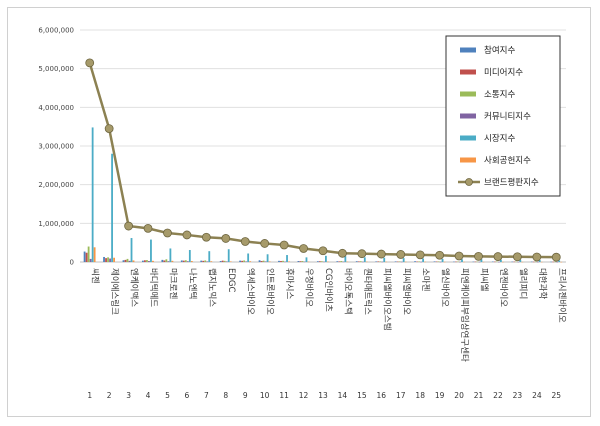 This screenshot has width=600, height=426. I want to click on x-category-label: 제이에스링크, so click(114, 291).